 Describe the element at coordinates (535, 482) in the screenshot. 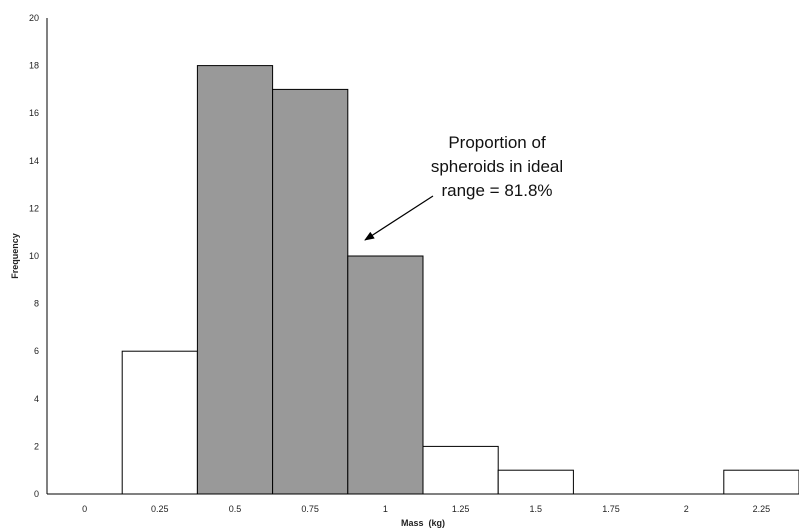

I see `bar-1.5` at that location.